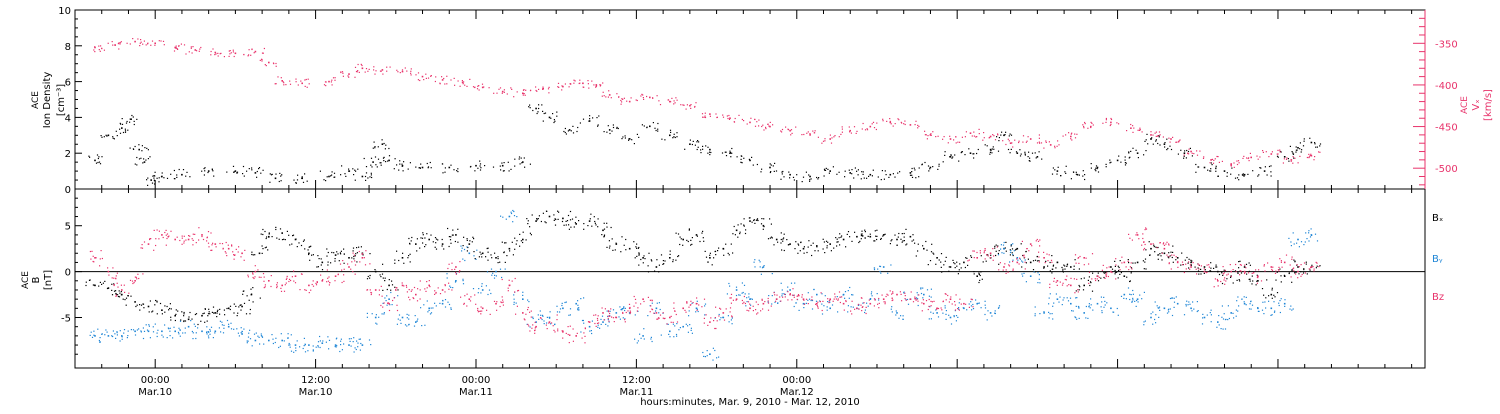 The image size is (1500, 414). Describe the element at coordinates (49, 100) in the screenshot. I see `density-axis-label: ACE Ion Density [cm⁻³]` at that location.